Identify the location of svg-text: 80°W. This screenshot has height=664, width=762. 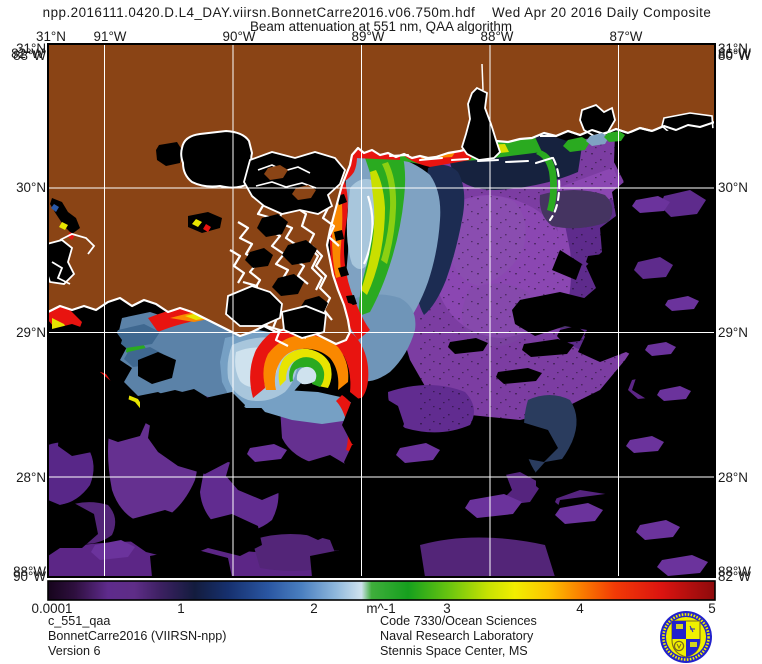
(734, 55).